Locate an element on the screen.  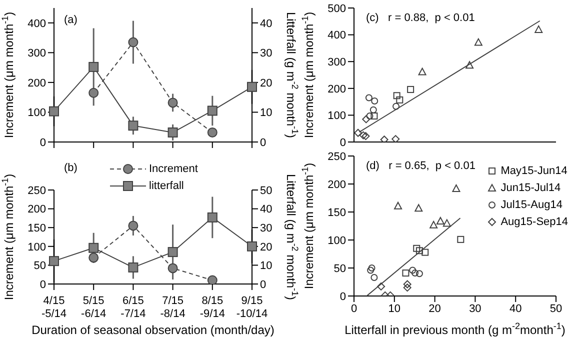
legend-label: Jun15-Jul14 is located at coordinates (530, 188).